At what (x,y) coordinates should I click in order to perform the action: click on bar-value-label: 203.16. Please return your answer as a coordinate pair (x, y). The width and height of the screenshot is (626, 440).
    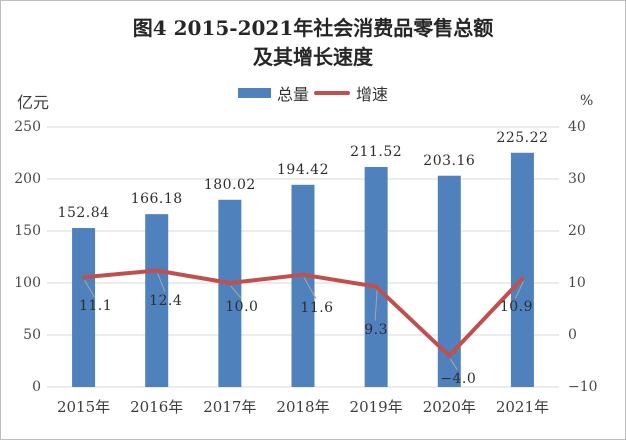
    Looking at the image, I should click on (449, 160).